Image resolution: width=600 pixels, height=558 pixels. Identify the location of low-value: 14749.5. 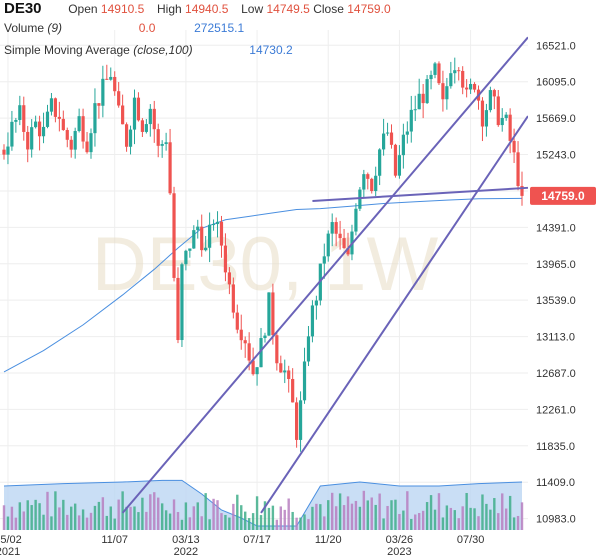
(288, 9).